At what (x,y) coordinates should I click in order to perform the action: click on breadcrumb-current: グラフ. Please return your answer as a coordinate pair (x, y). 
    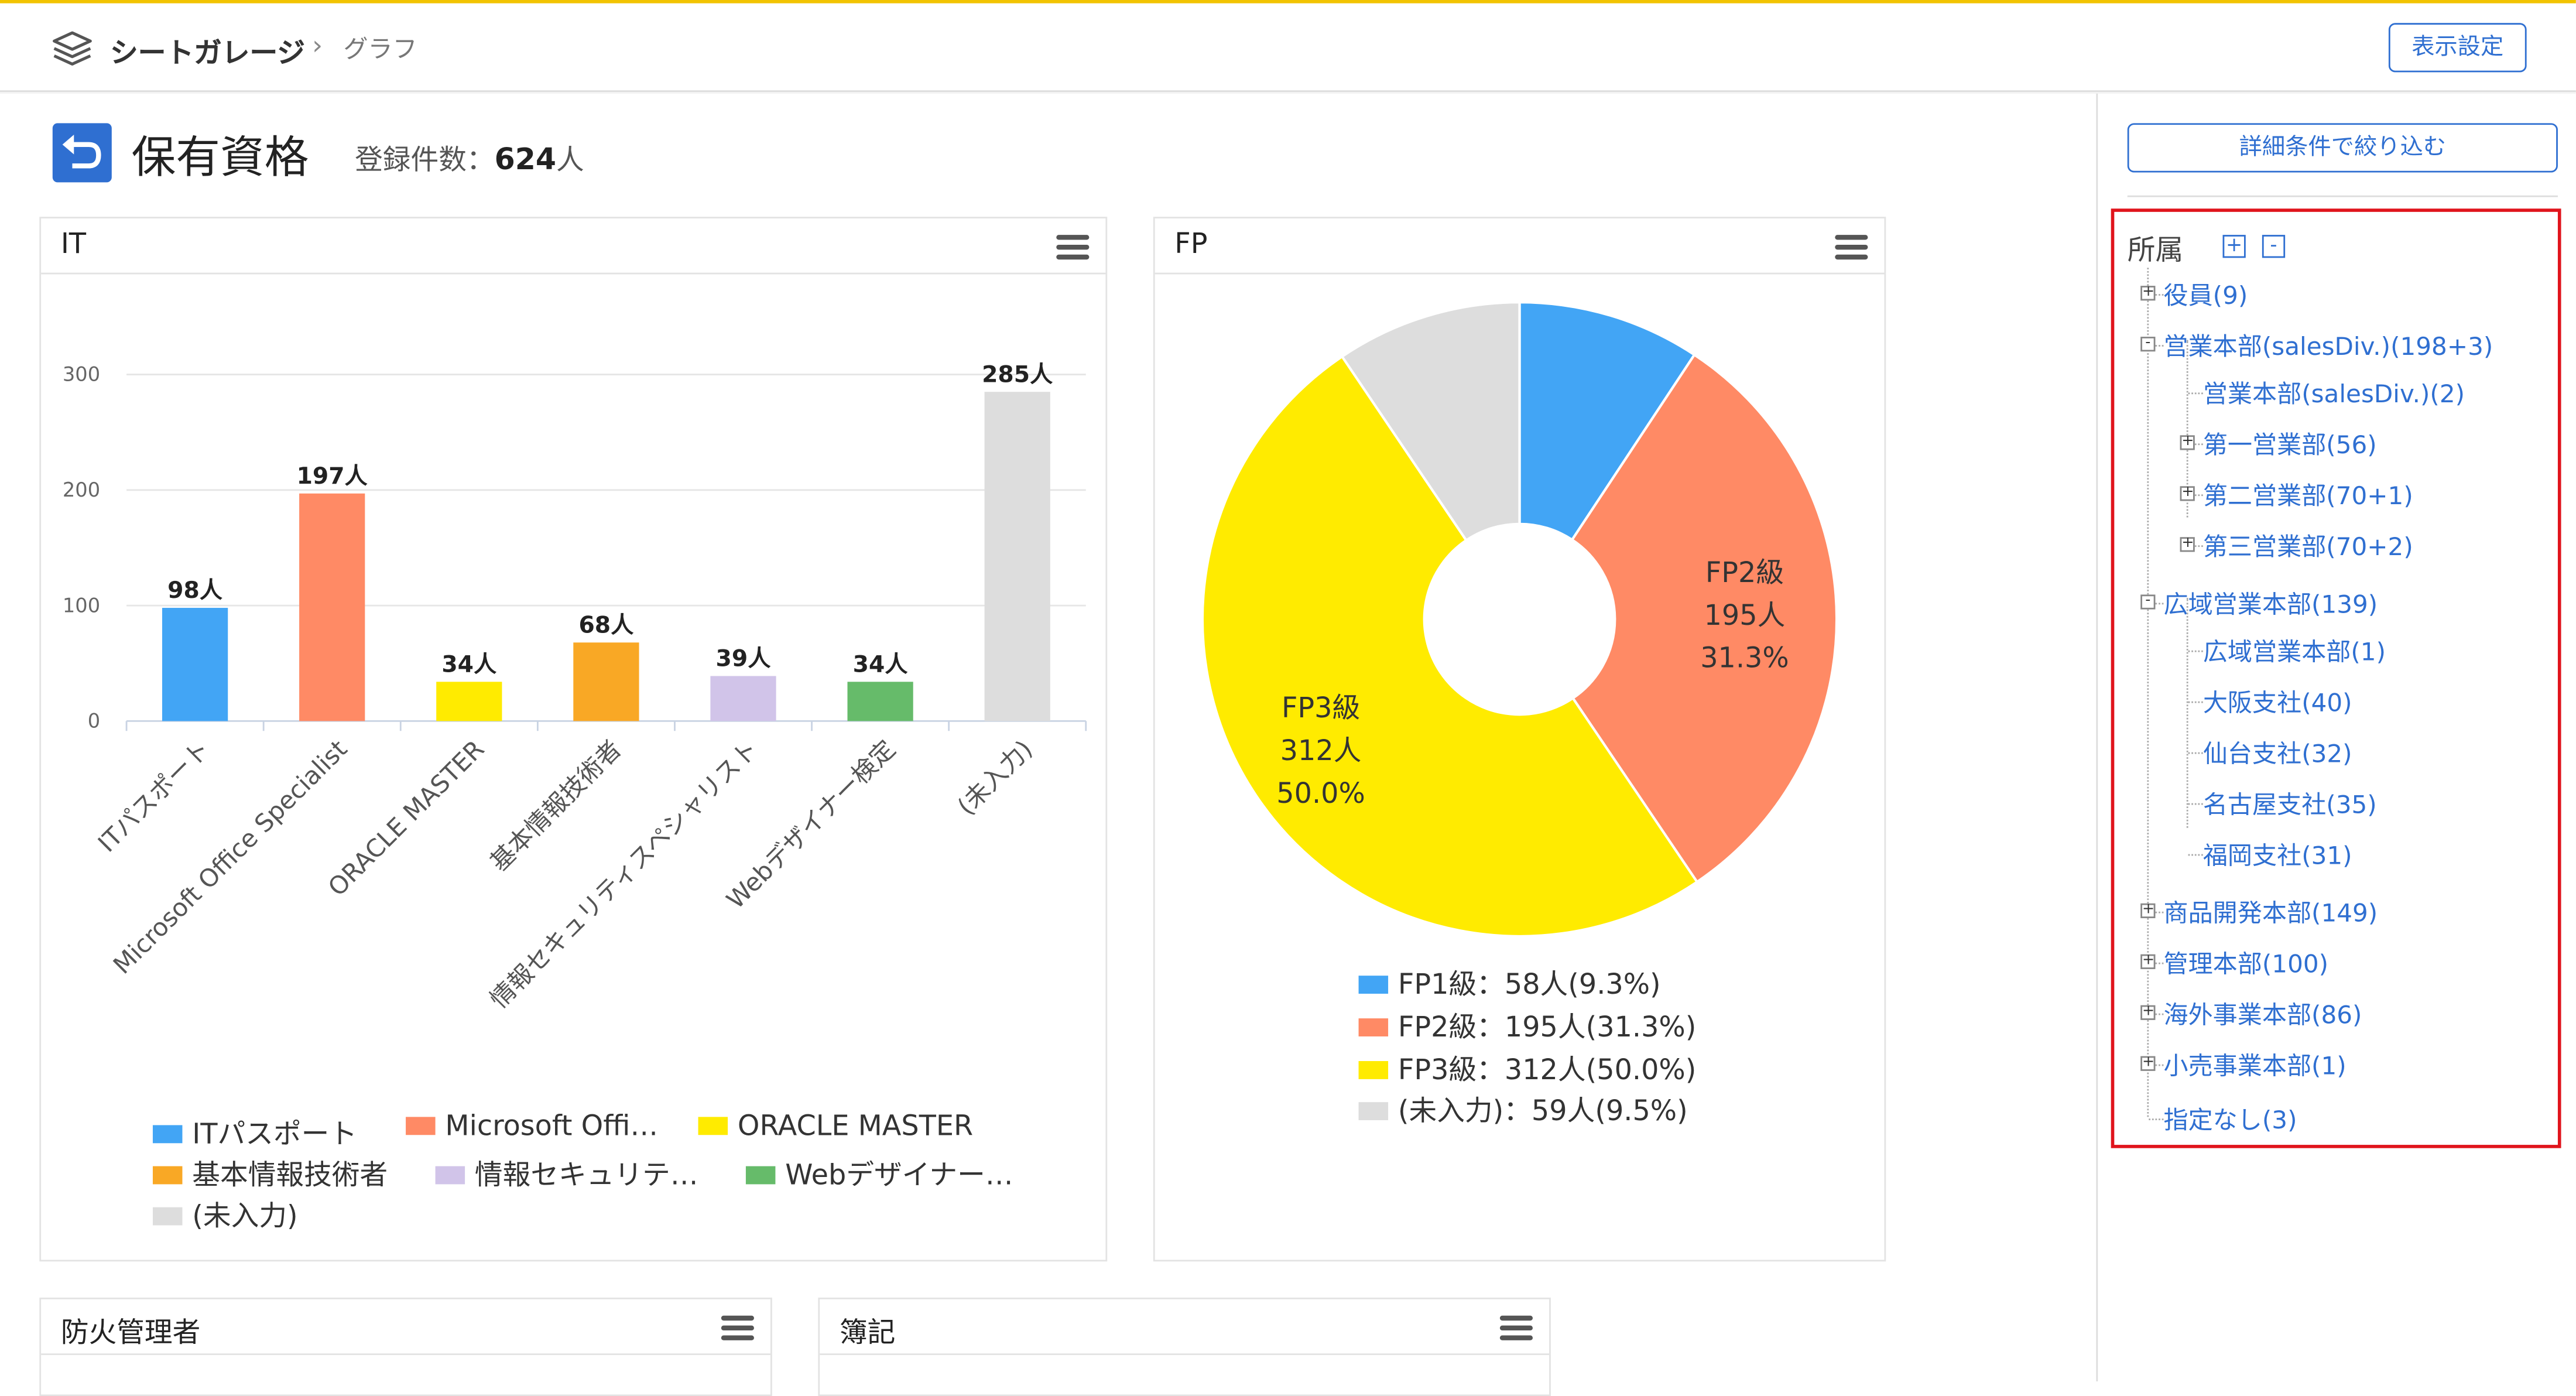
    Looking at the image, I should click on (380, 49).